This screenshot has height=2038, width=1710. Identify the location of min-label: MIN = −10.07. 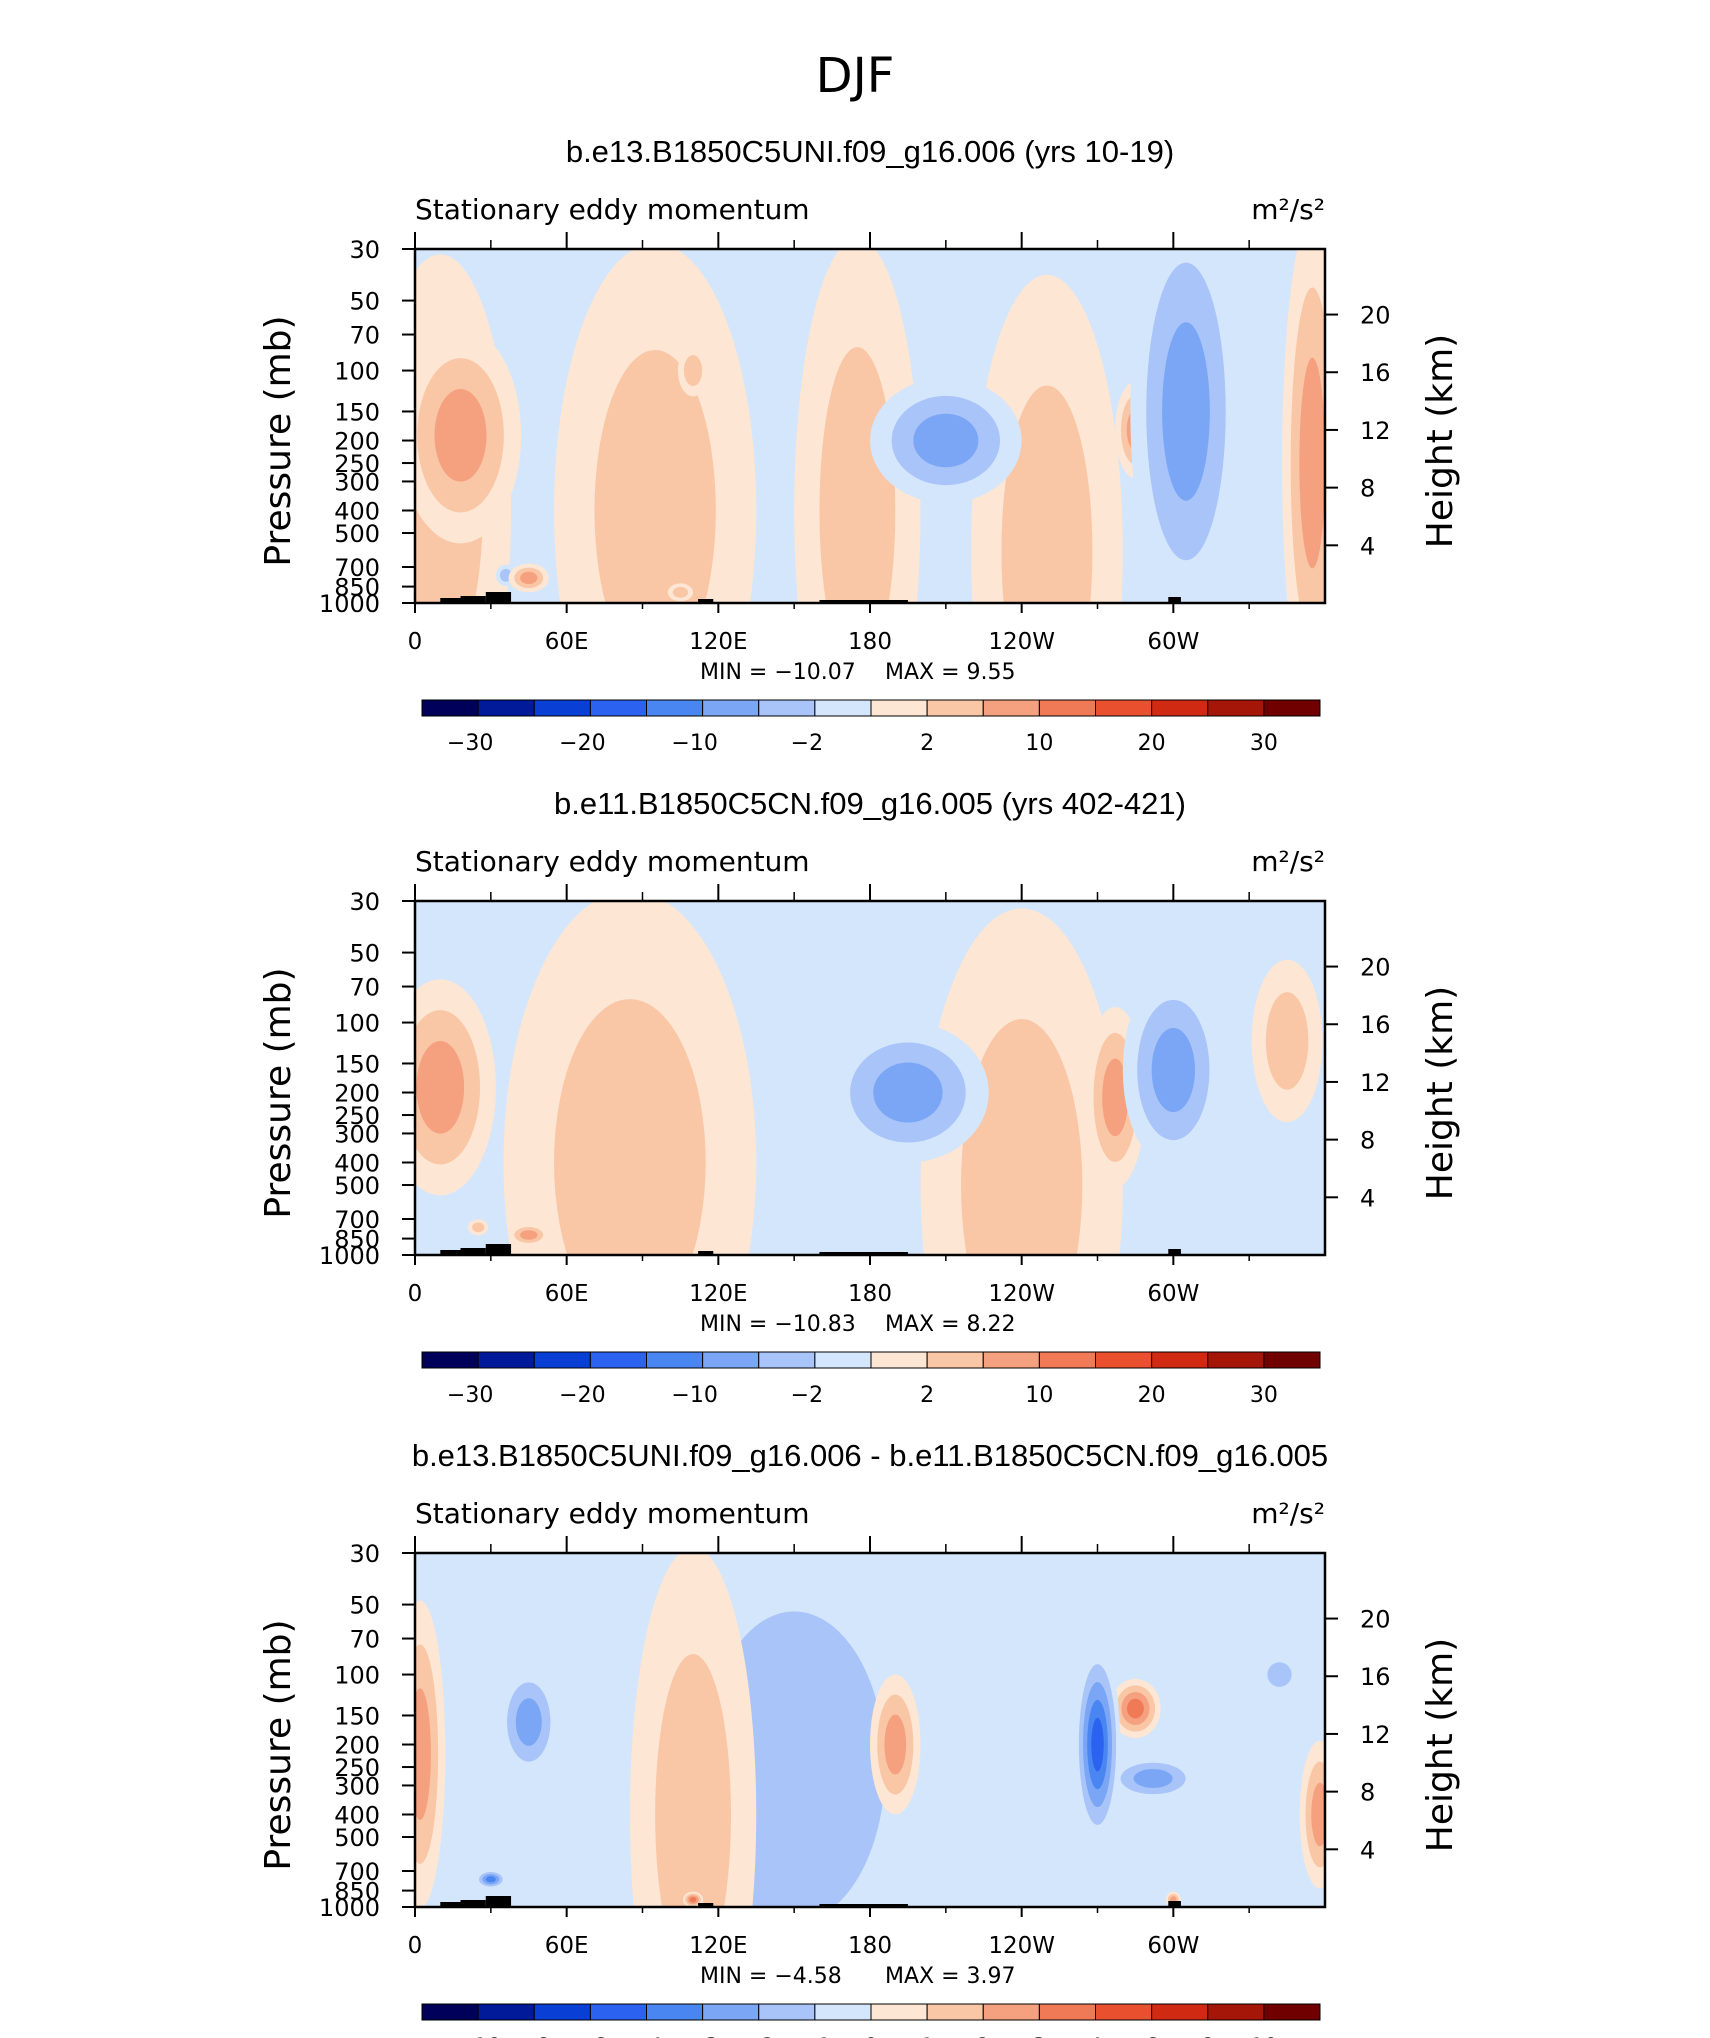
(778, 672).